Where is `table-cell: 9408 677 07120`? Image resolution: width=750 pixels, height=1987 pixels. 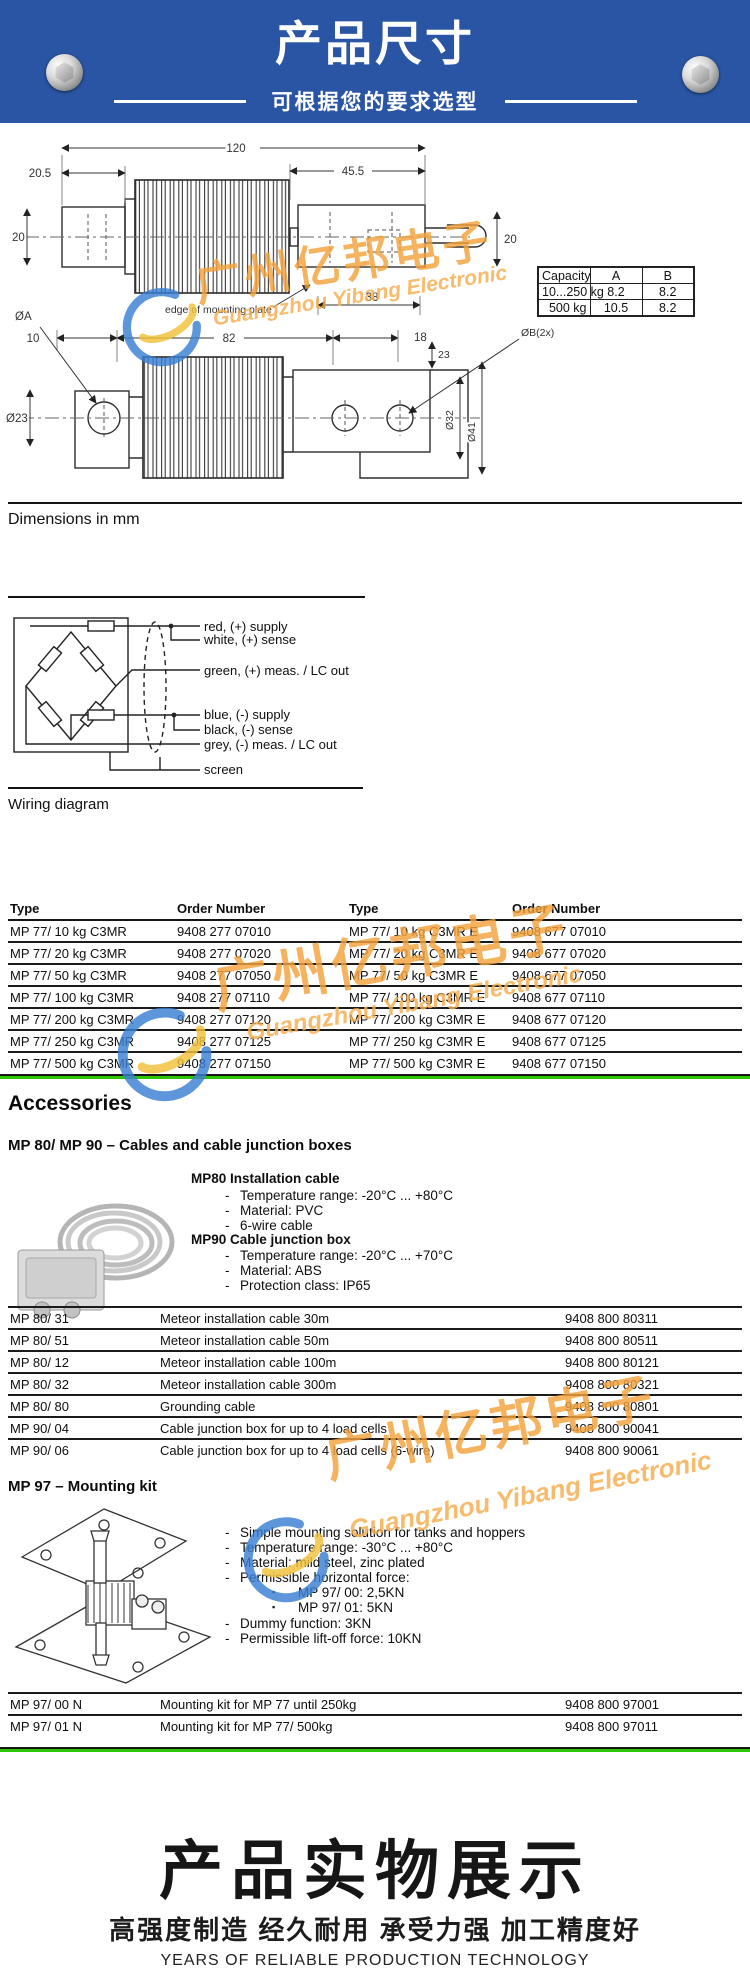 table-cell: 9408 677 07120 is located at coordinates (559, 1019).